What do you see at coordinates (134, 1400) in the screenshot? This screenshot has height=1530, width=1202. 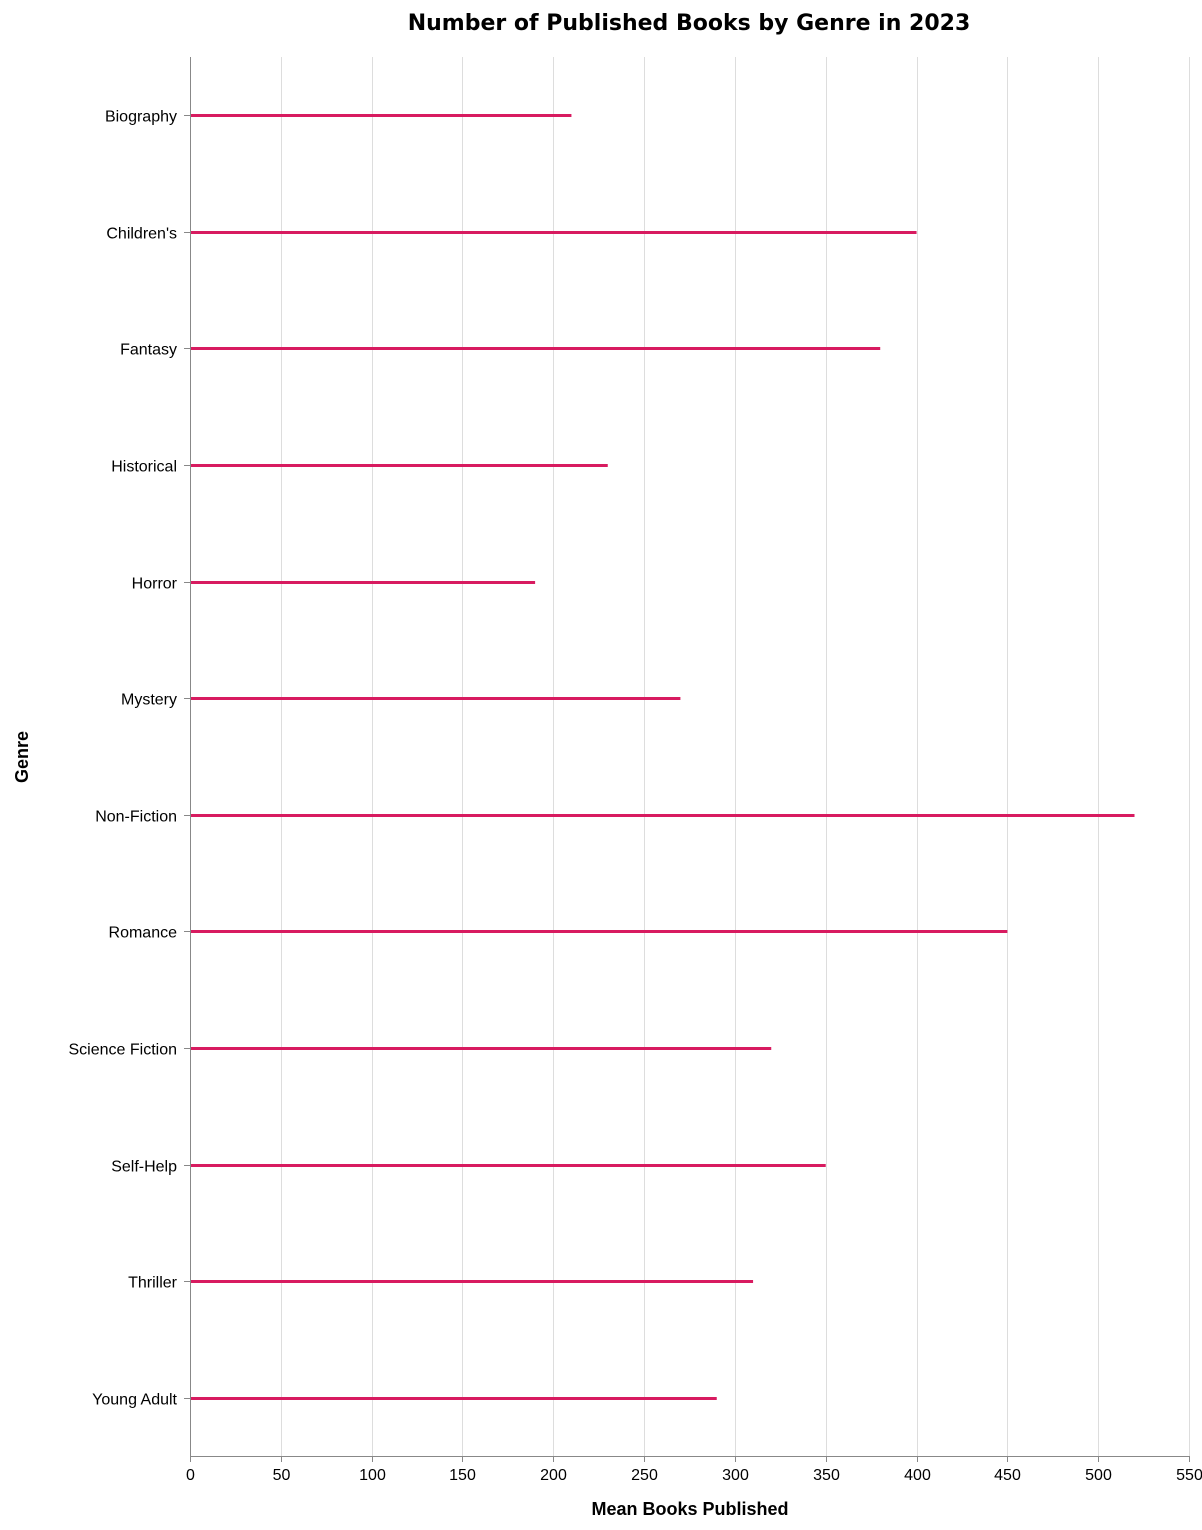 I see `y-tick-label: Young Adult` at bounding box center [134, 1400].